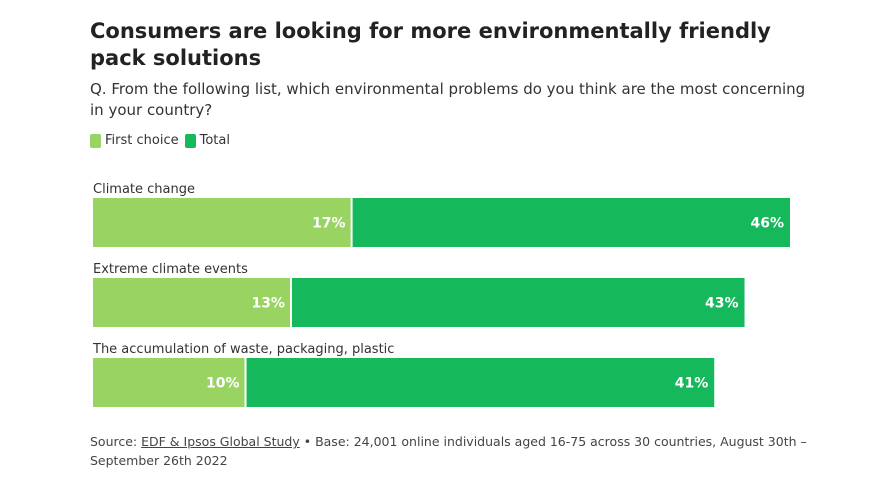 The image size is (880, 503). Describe the element at coordinates (214, 140) in the screenshot. I see `legend-label-total: Total` at that location.